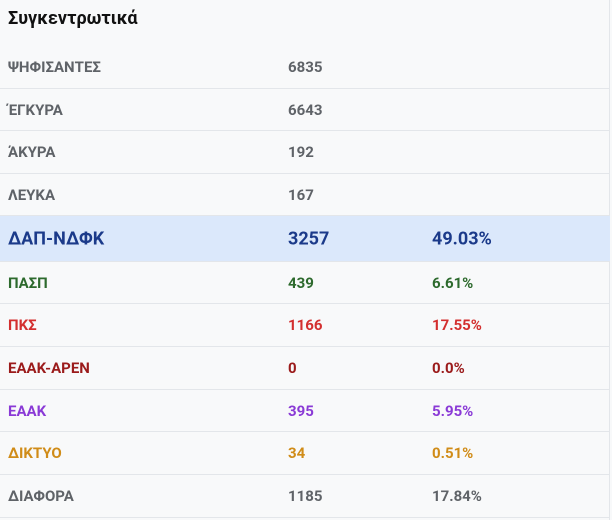 This screenshot has height=520, width=612. What do you see at coordinates (462, 238) in the screenshot?
I see `row-percent: 49.03%` at bounding box center [462, 238].